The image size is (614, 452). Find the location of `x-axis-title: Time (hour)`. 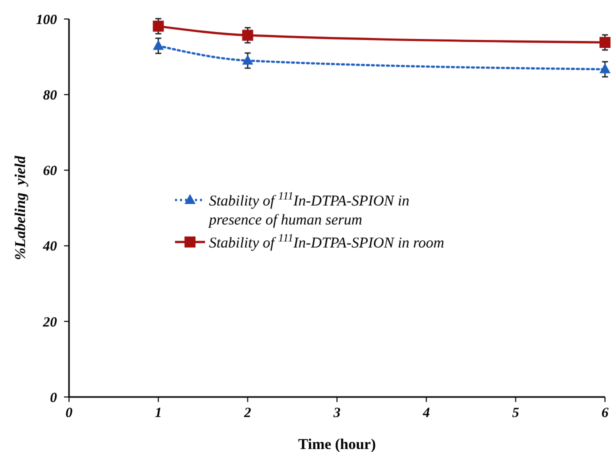

x-axis-title: Time (hour) is located at coordinates (337, 444).